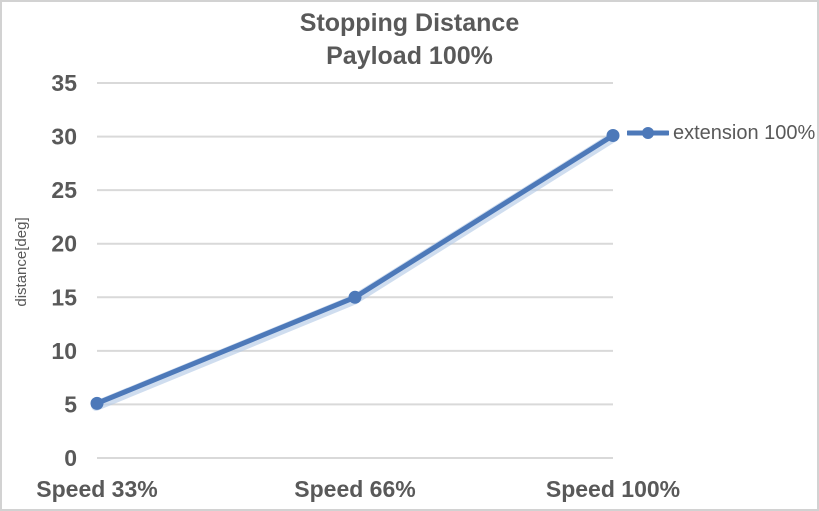  Describe the element at coordinates (744, 132) in the screenshot. I see `legend-label: extension 100%` at that location.